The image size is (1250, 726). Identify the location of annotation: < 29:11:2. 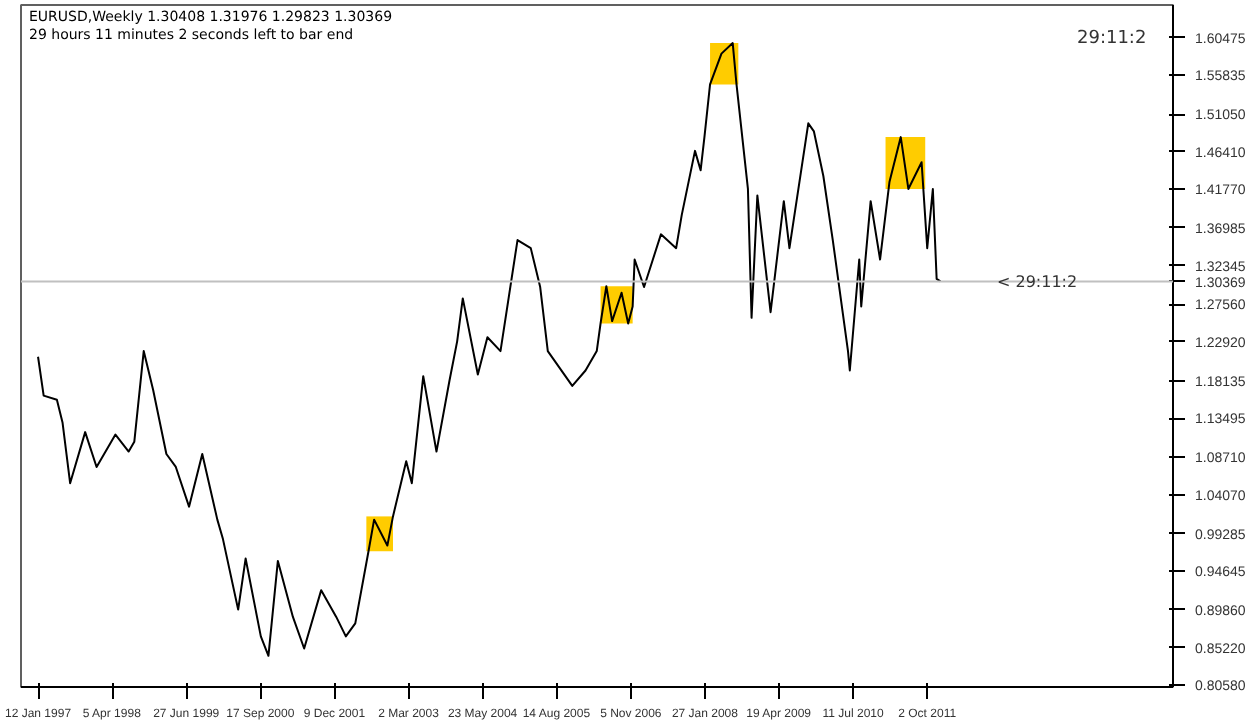
(1037, 281).